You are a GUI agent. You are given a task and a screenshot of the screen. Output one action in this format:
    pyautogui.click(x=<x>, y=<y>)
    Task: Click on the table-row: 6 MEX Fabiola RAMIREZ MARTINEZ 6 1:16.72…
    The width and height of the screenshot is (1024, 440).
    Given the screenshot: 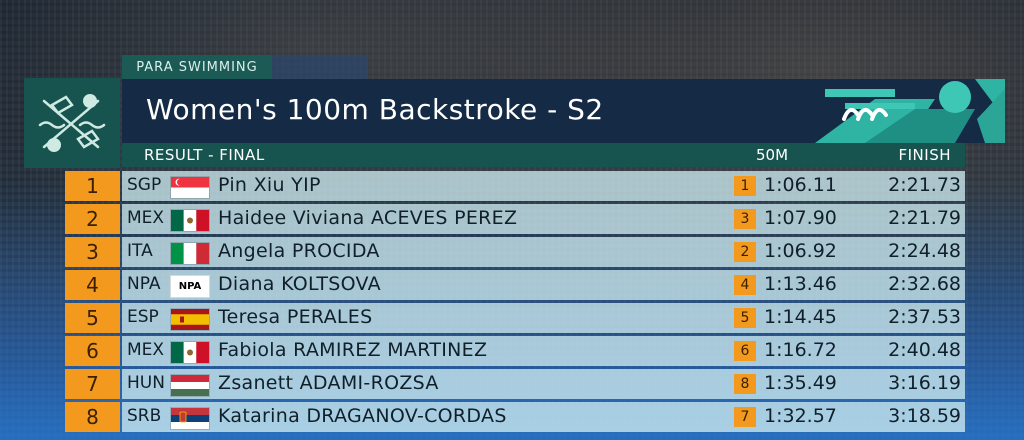 What is the action you would take?
    pyautogui.click(x=515, y=351)
    